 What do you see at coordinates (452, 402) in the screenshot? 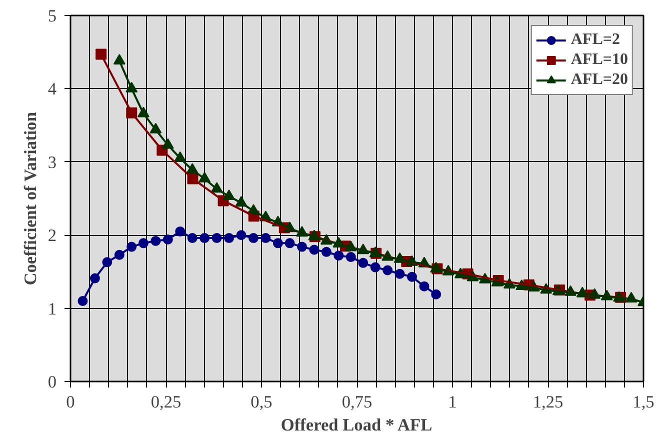
I see `x-tick-label: 1` at bounding box center [452, 402].